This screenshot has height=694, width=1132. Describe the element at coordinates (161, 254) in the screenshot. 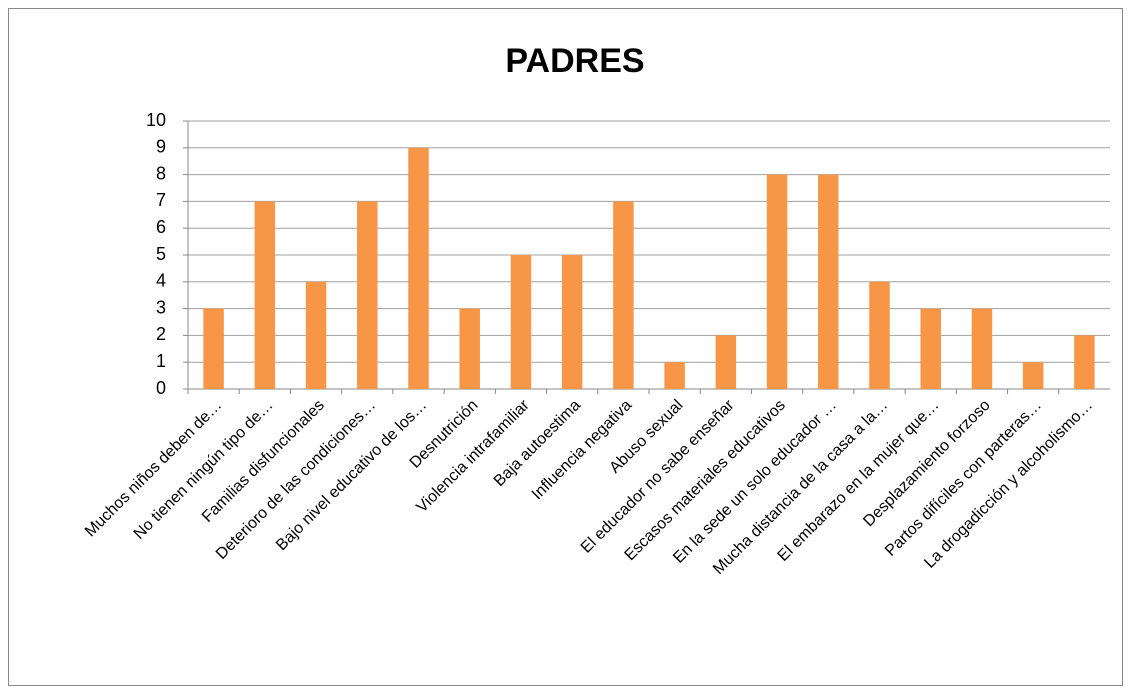

I see `y-tick-label: 5` at that location.